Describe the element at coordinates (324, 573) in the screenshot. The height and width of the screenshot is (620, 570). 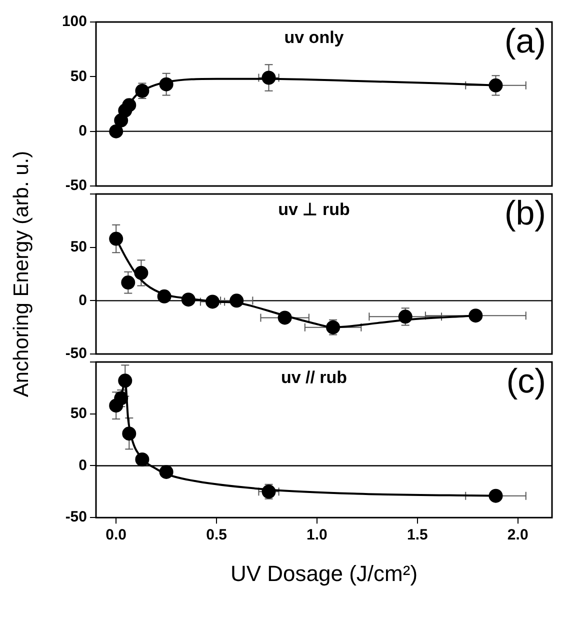
I see `x-axis-title: UV Dosage (J/cm²)` at that location.